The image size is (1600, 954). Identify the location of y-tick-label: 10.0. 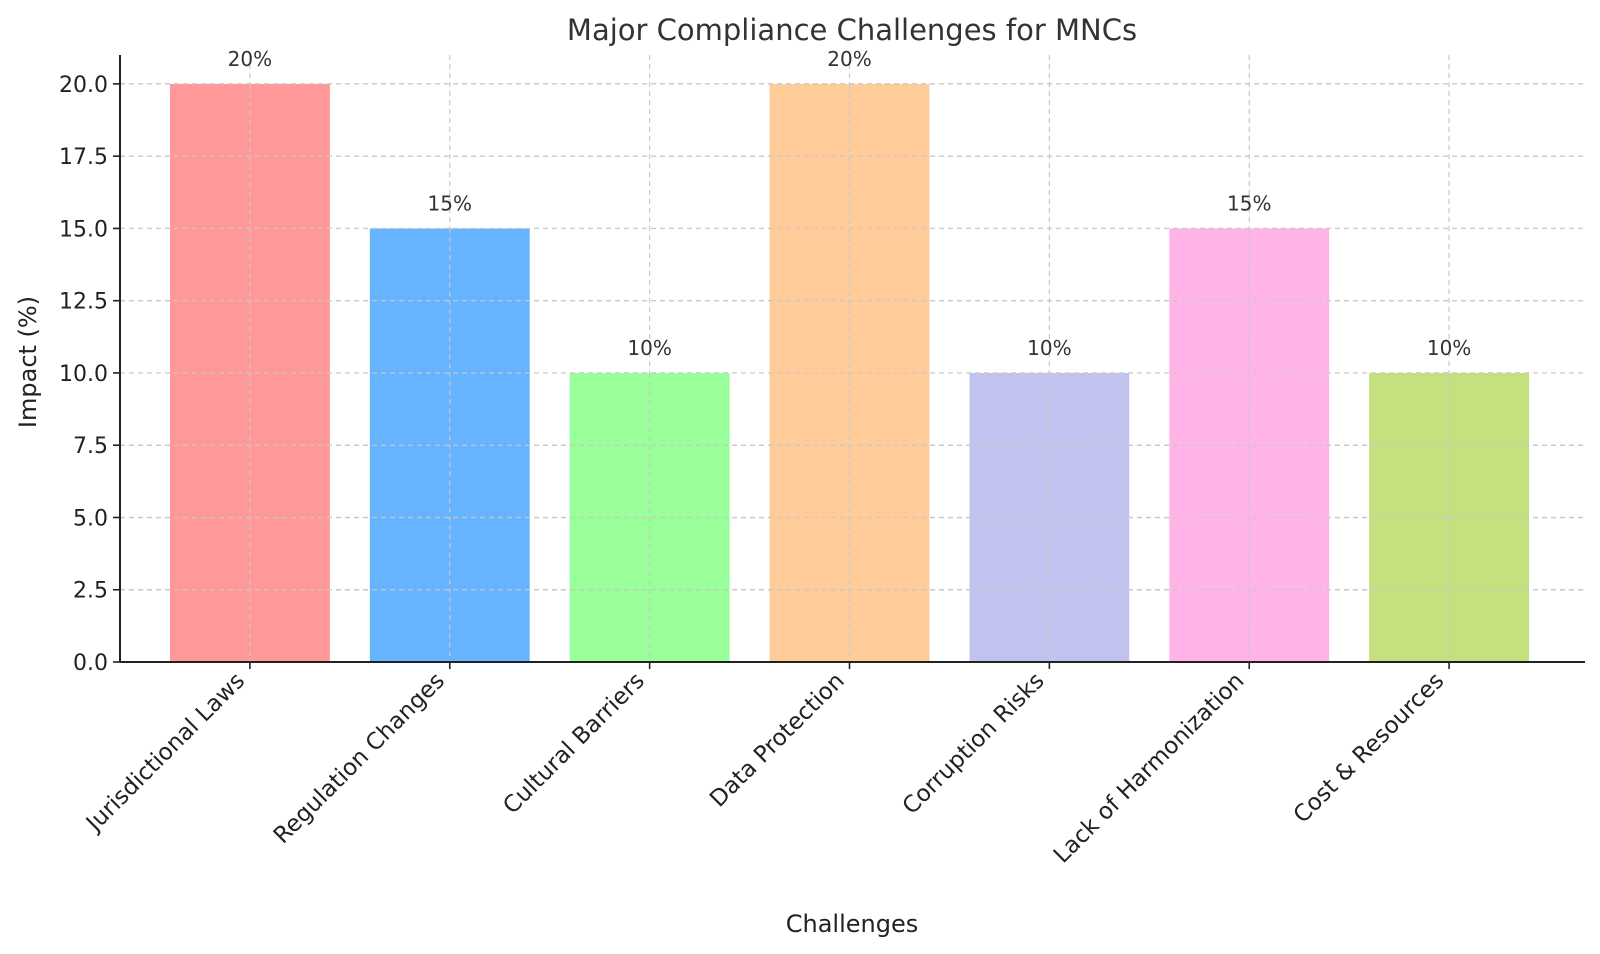
(83, 374).